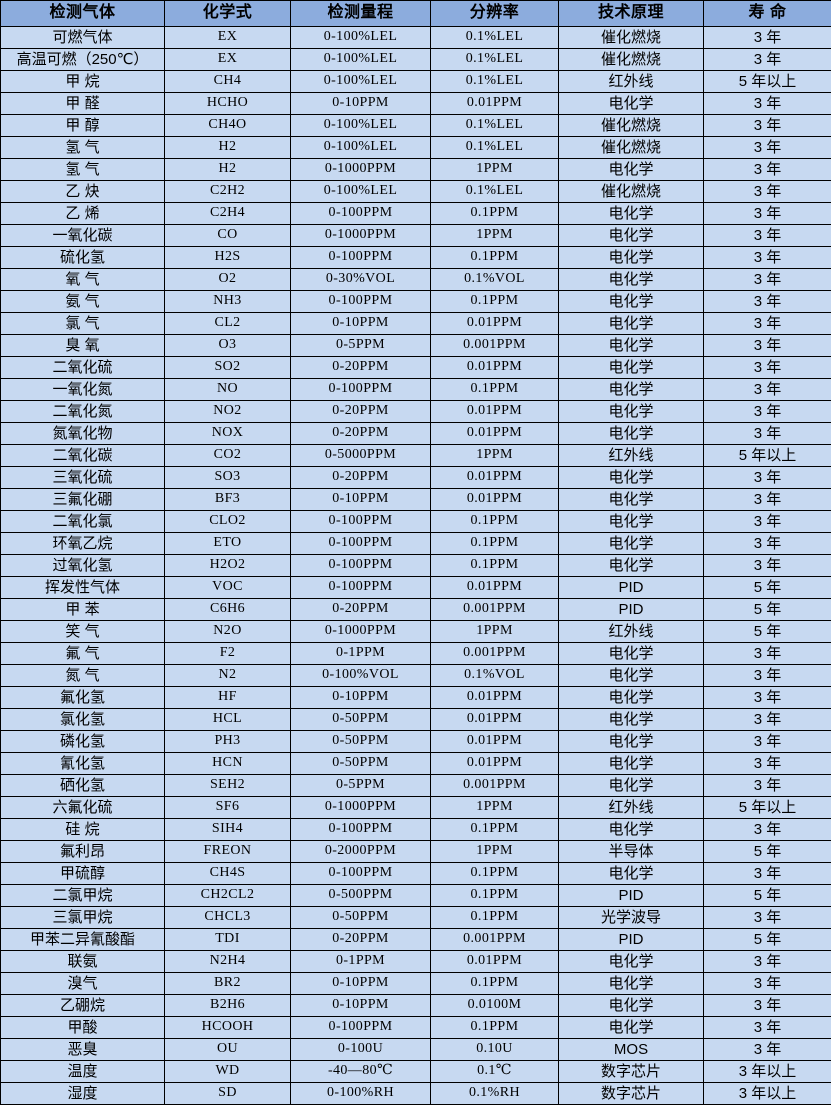 The width and height of the screenshot is (831, 1105). Describe the element at coordinates (228, 676) in the screenshot. I see `cell-formula: N2` at that location.